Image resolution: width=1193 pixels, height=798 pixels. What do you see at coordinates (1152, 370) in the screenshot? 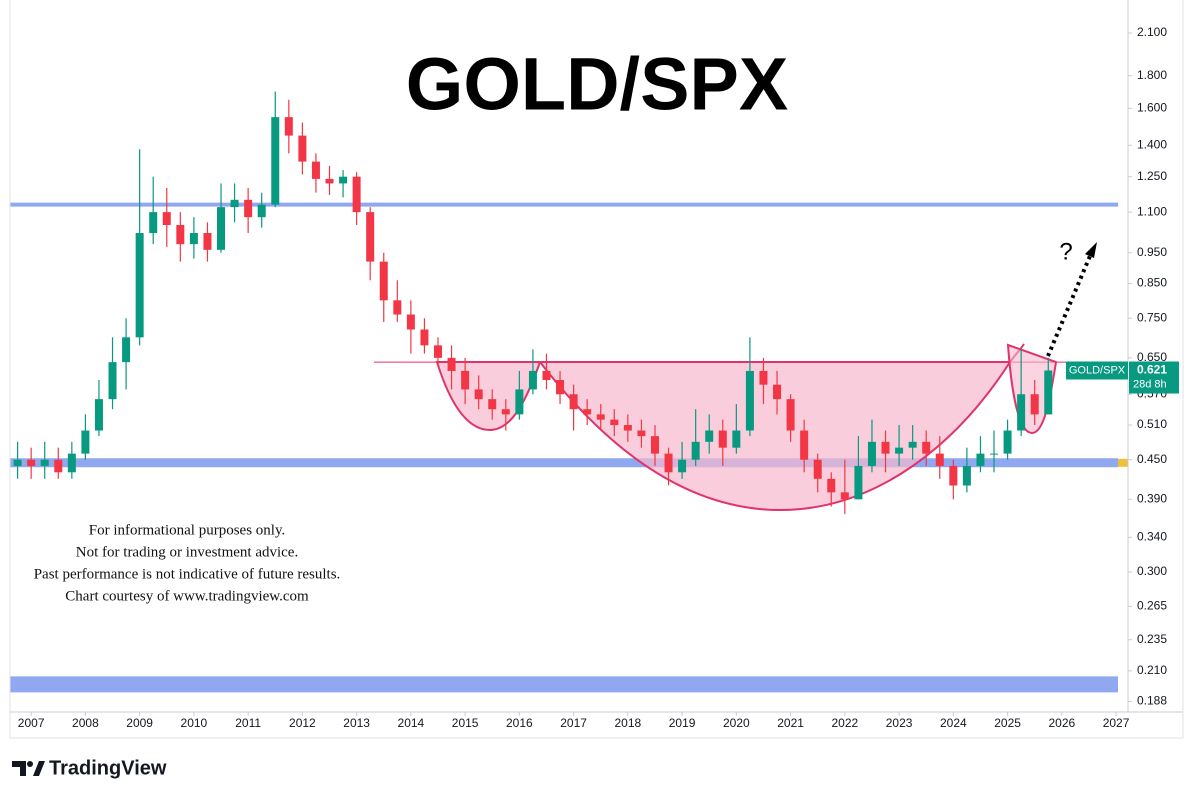
I see `price-label: 0.621` at bounding box center [1152, 370].